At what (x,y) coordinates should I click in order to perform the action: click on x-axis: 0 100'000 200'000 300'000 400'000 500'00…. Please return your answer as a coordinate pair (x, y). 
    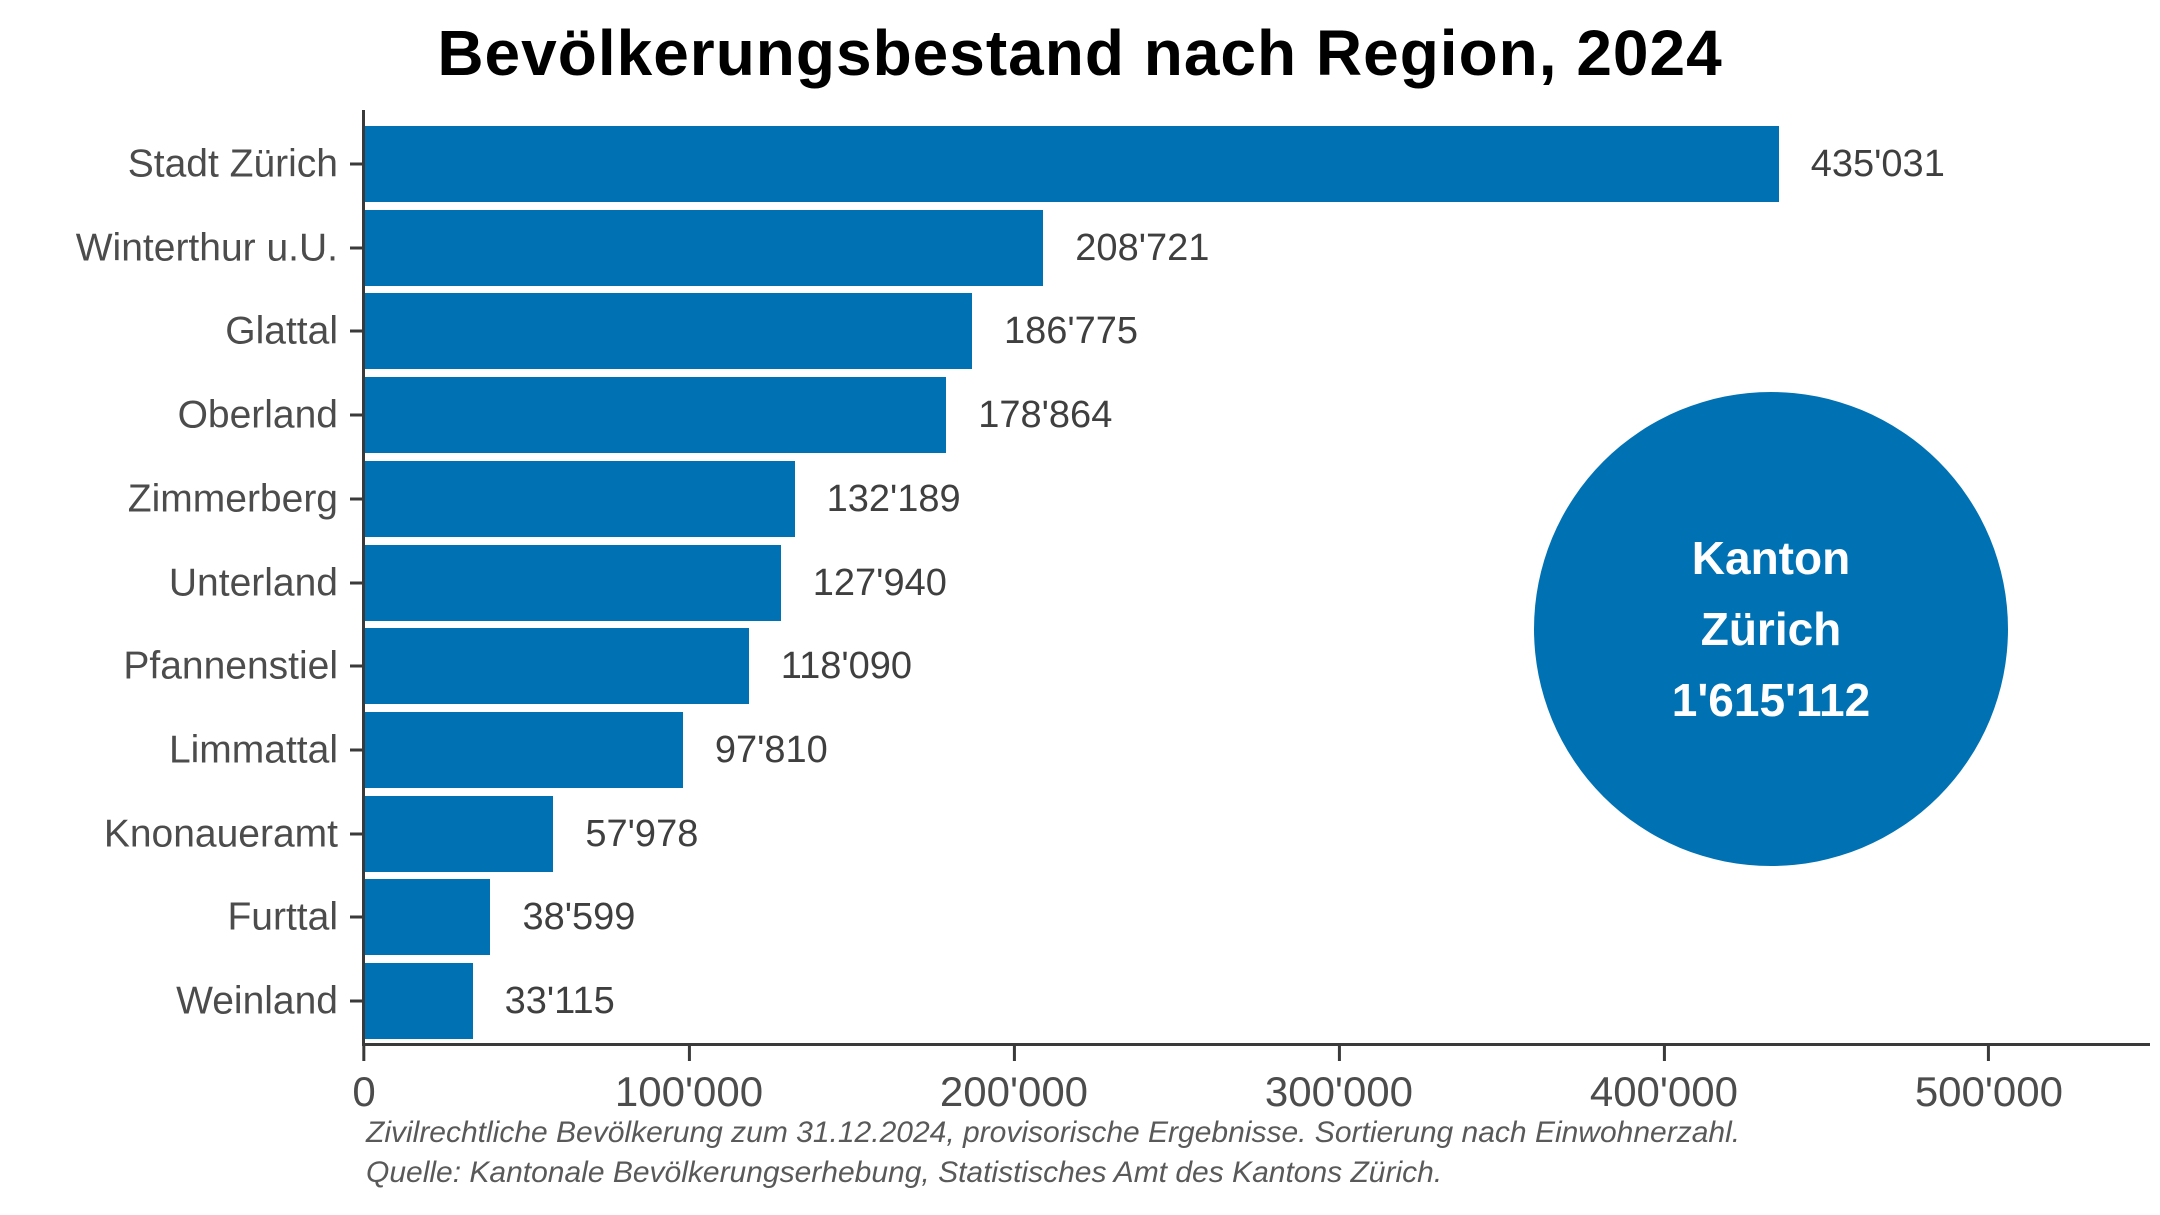
    Looking at the image, I should click on (1253, 1091).